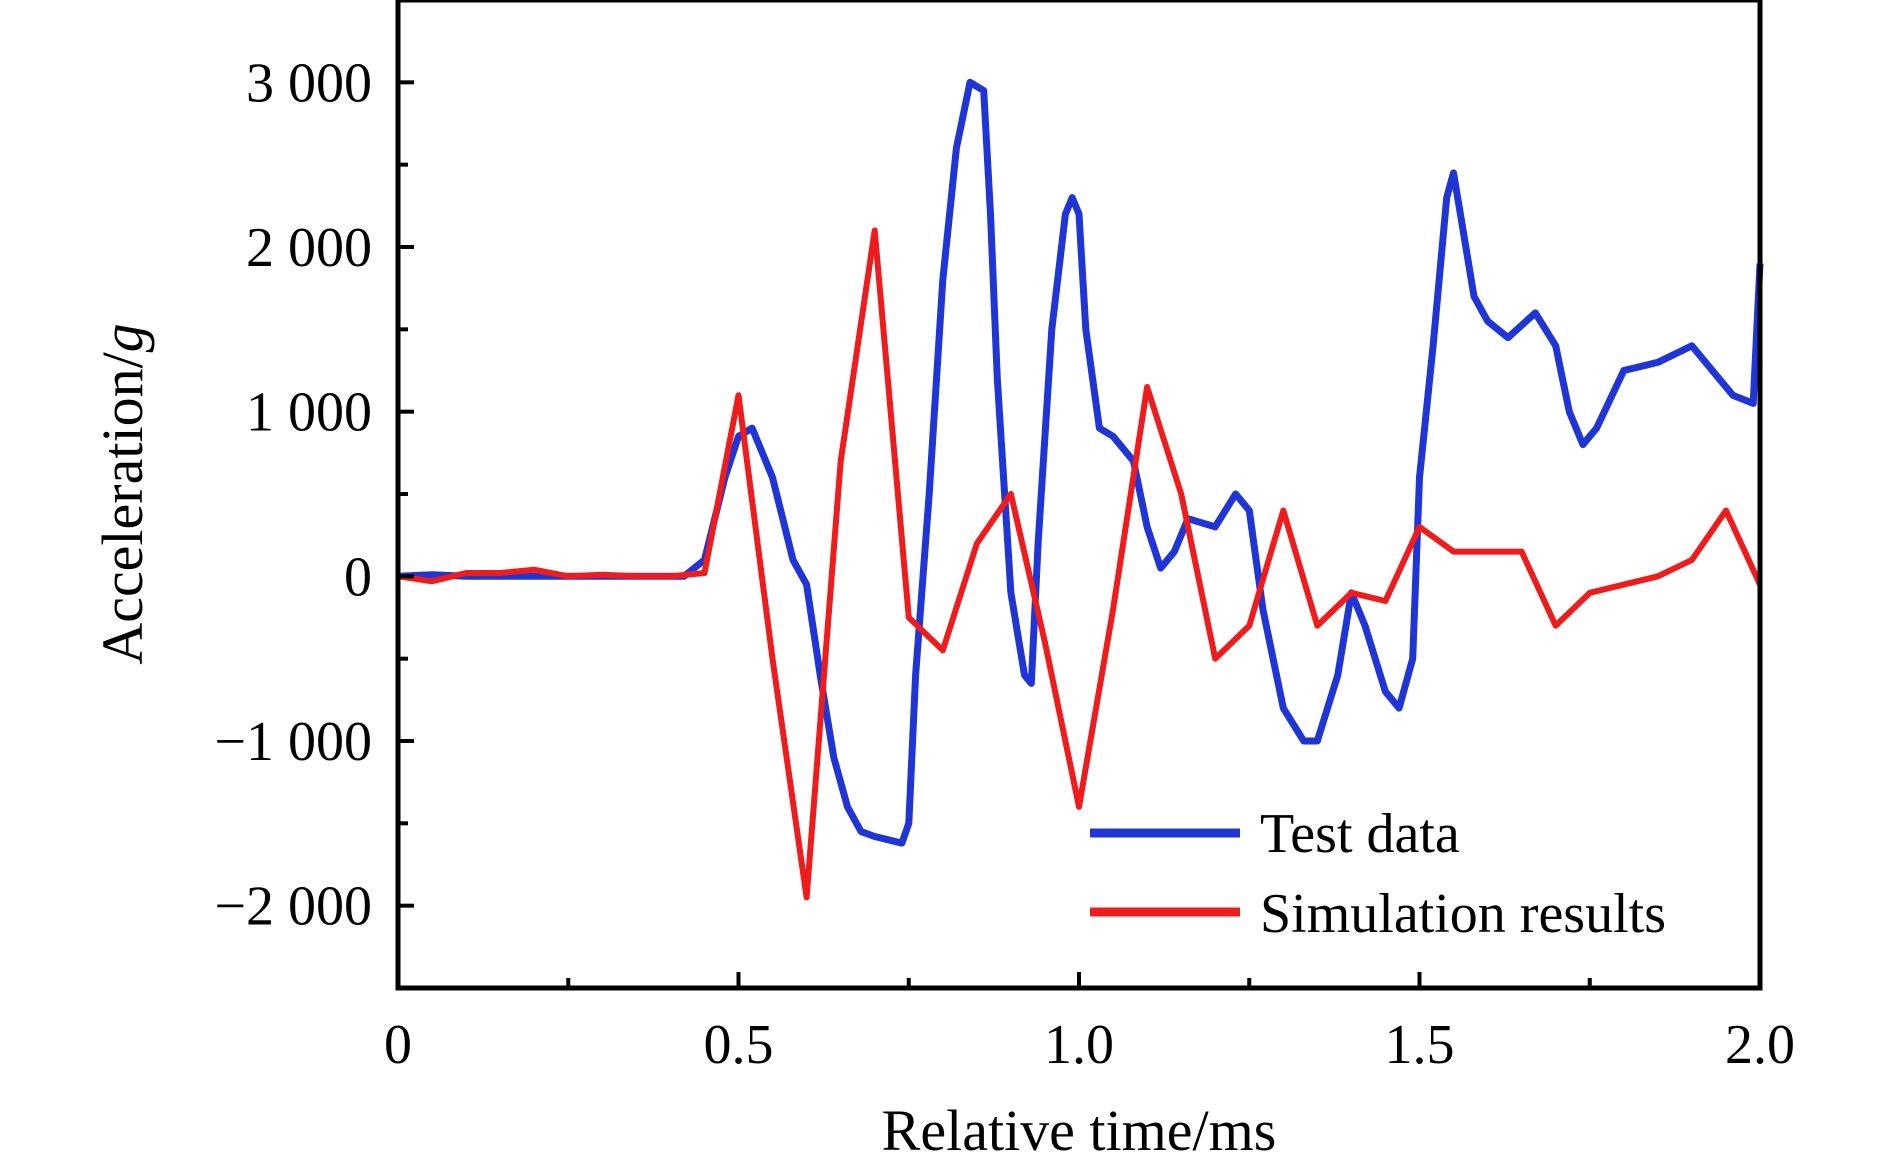 Image resolution: width=1890 pixels, height=1171 pixels. I want to click on y-tick-label: 2 000, so click(309, 248).